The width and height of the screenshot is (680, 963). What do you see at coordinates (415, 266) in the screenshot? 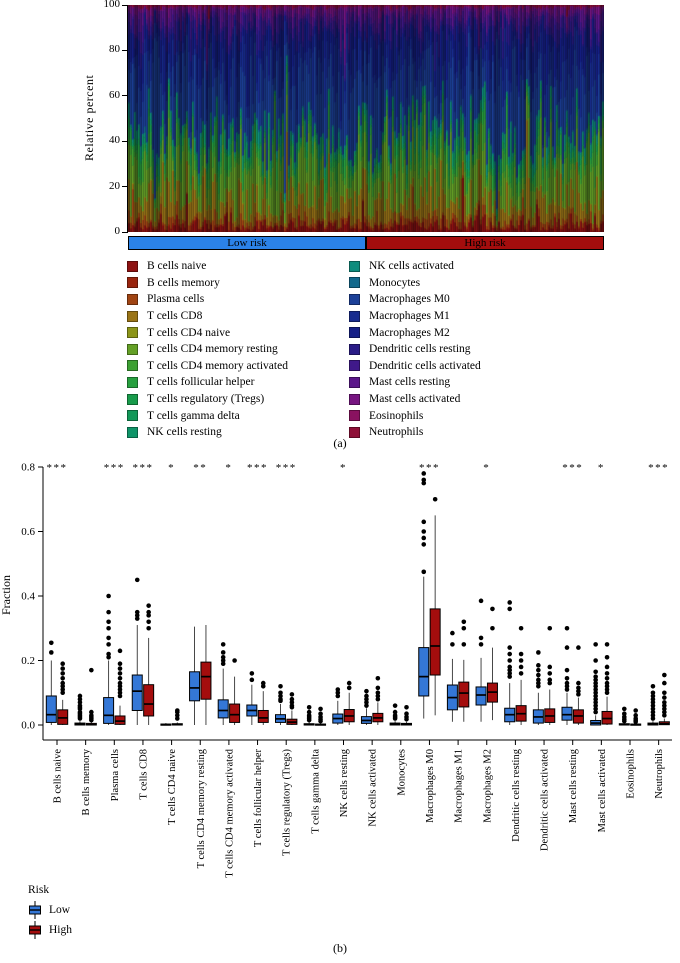
I see `legend-item: NK cells activated` at bounding box center [415, 266].